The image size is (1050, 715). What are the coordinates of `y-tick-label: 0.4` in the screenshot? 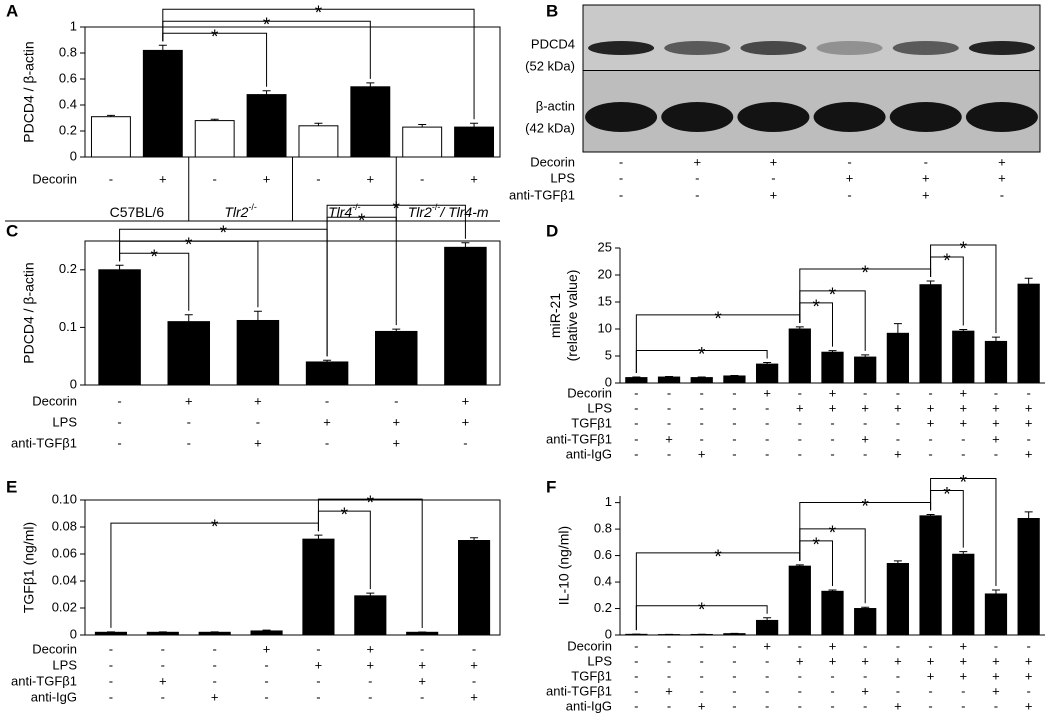 It's located at (603, 580).